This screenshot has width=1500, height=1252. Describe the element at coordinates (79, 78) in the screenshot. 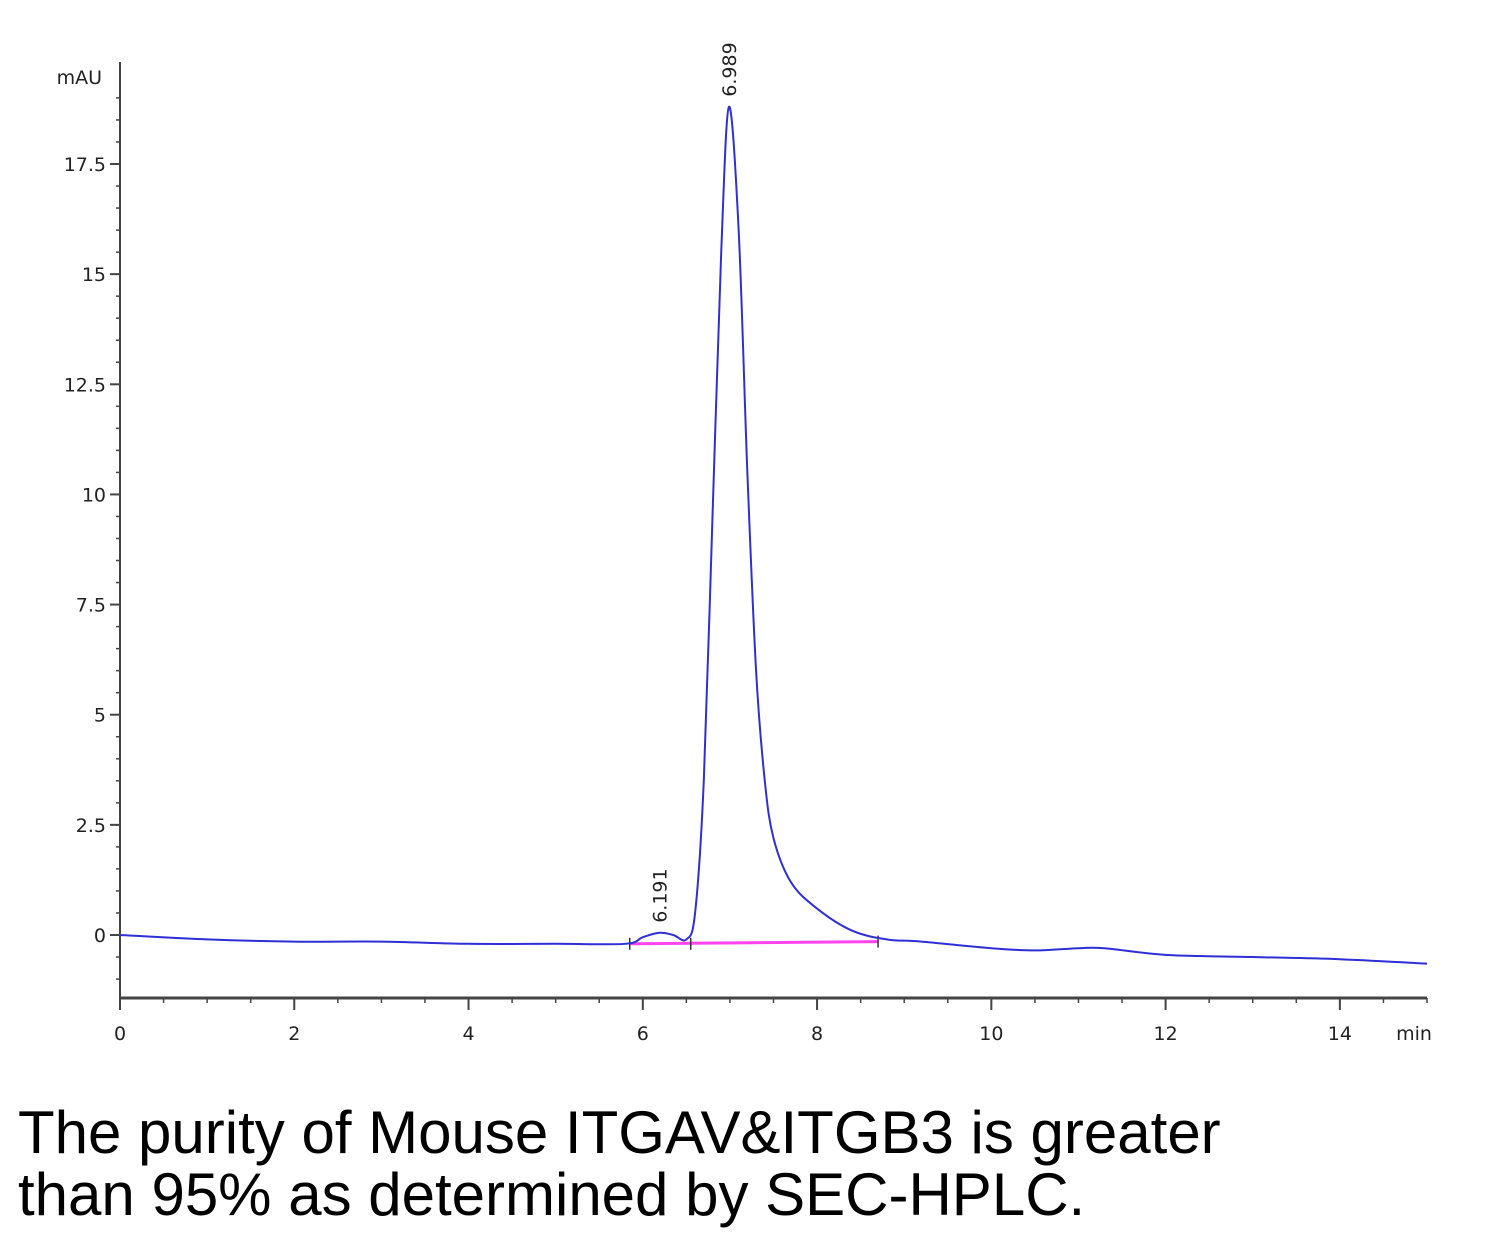

I see `y-axis-label: mAU` at that location.